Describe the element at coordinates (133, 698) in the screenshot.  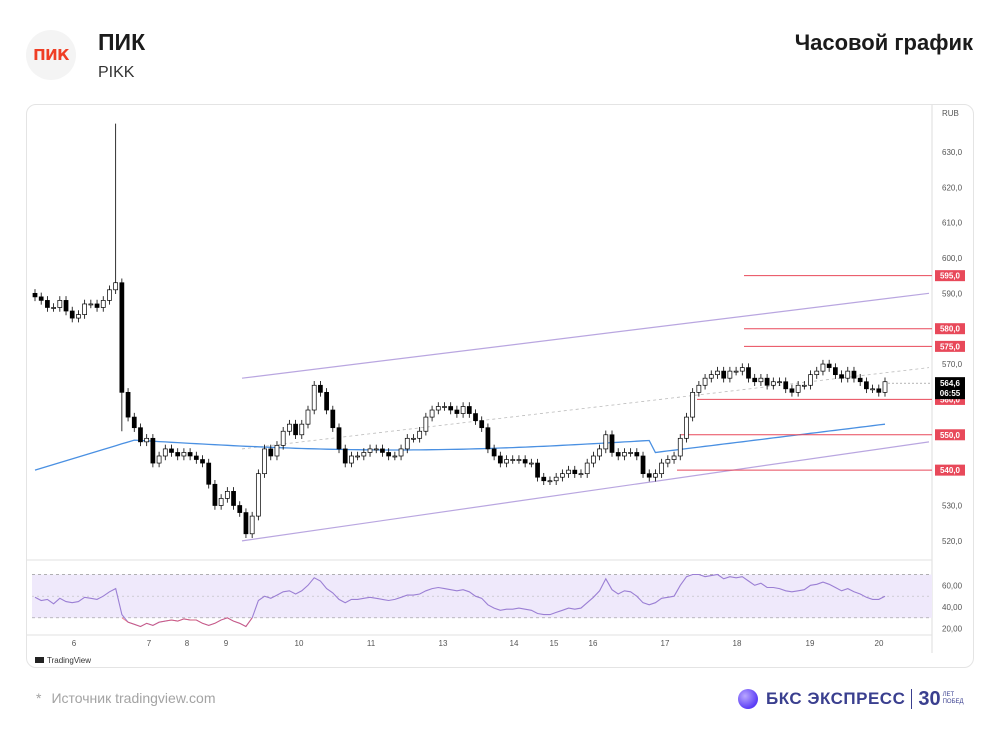
I see `source-text: Источник tradingview.com` at that location.